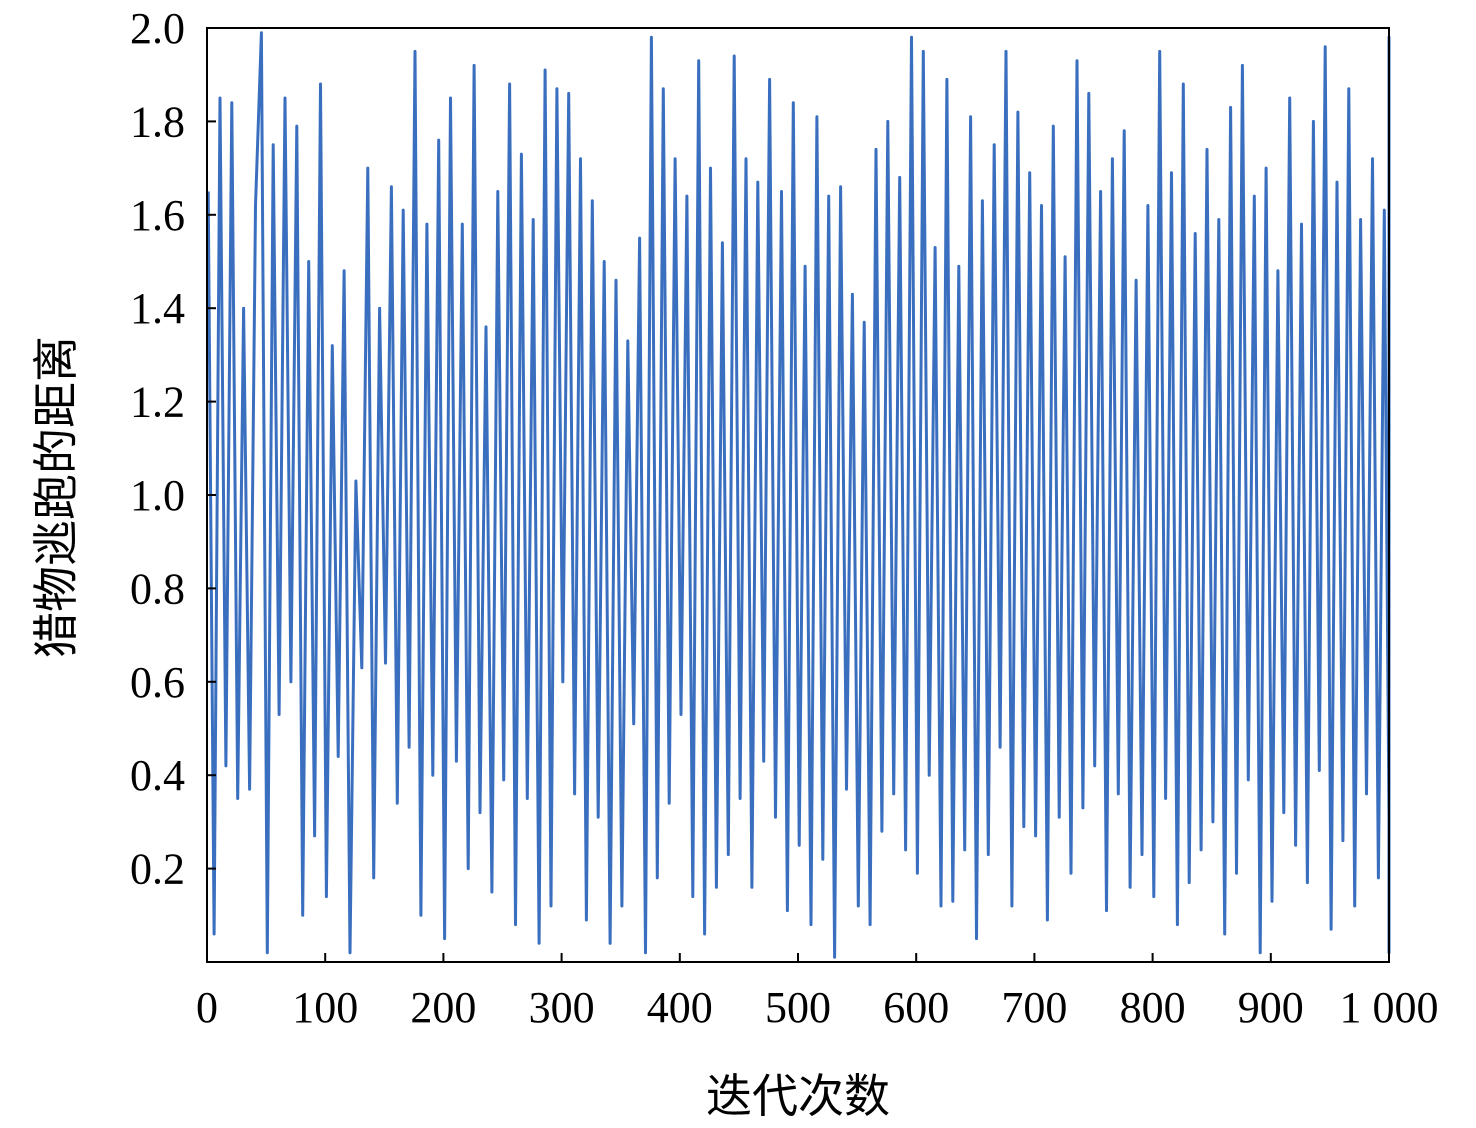 The image size is (1476, 1128). Describe the element at coordinates (325, 1007) in the screenshot. I see `x-tick-label: 100` at that location.